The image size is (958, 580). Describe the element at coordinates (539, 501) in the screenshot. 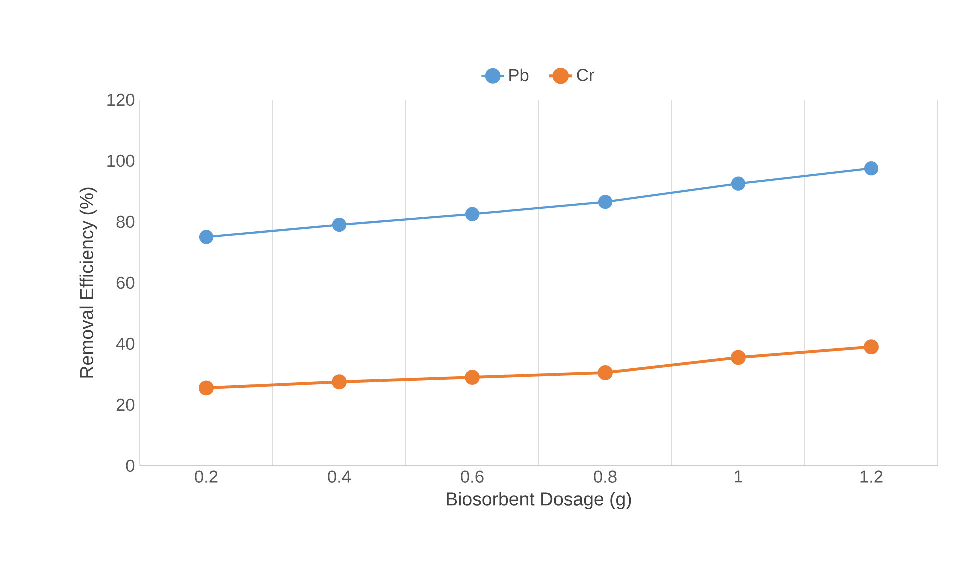

I see `x-axis-title: Biosorbent Dosage (g)` at that location.